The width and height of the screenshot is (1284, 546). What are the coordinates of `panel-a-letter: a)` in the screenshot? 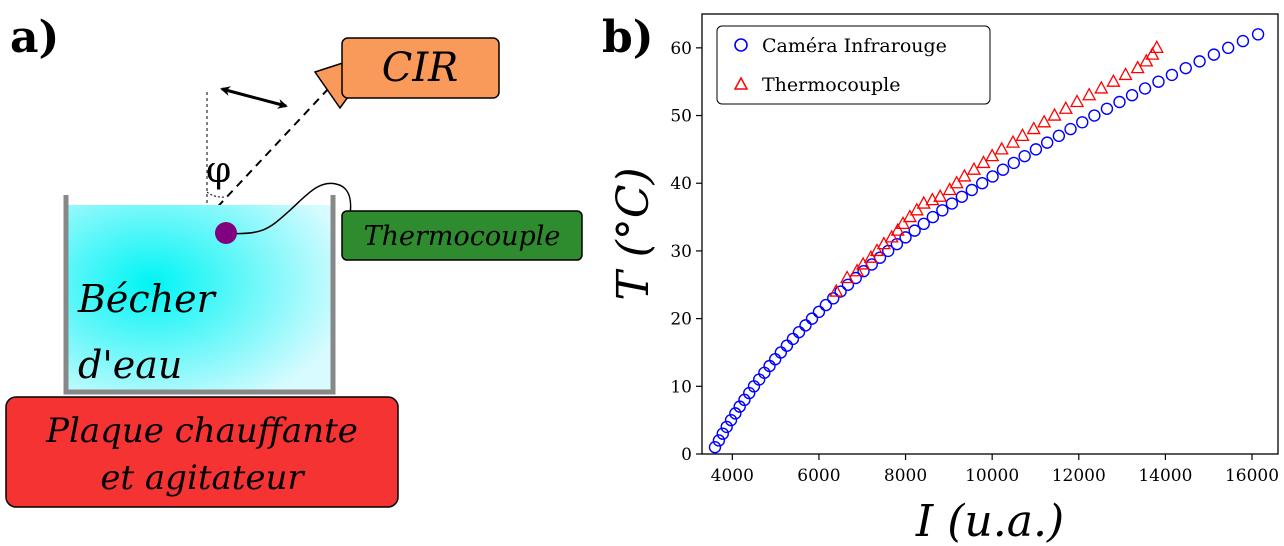 It's located at (34, 37).